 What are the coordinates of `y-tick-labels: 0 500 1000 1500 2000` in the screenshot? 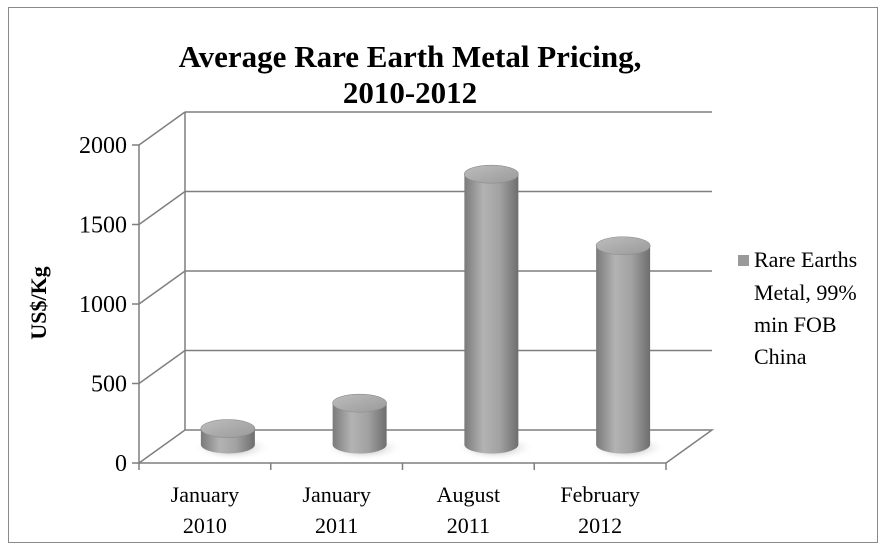 It's located at (103, 305).